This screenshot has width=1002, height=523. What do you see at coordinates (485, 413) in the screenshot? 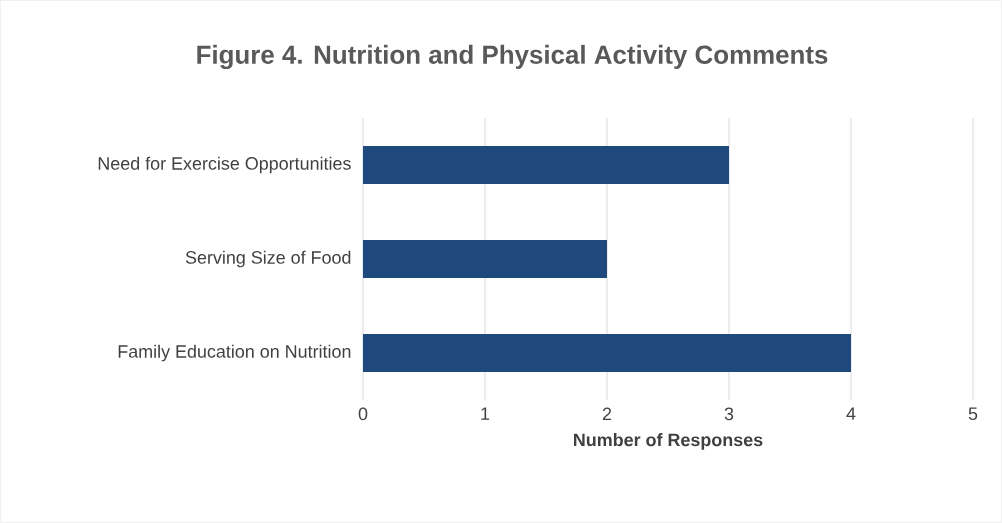
I see `x-tick-label: 1` at bounding box center [485, 413].